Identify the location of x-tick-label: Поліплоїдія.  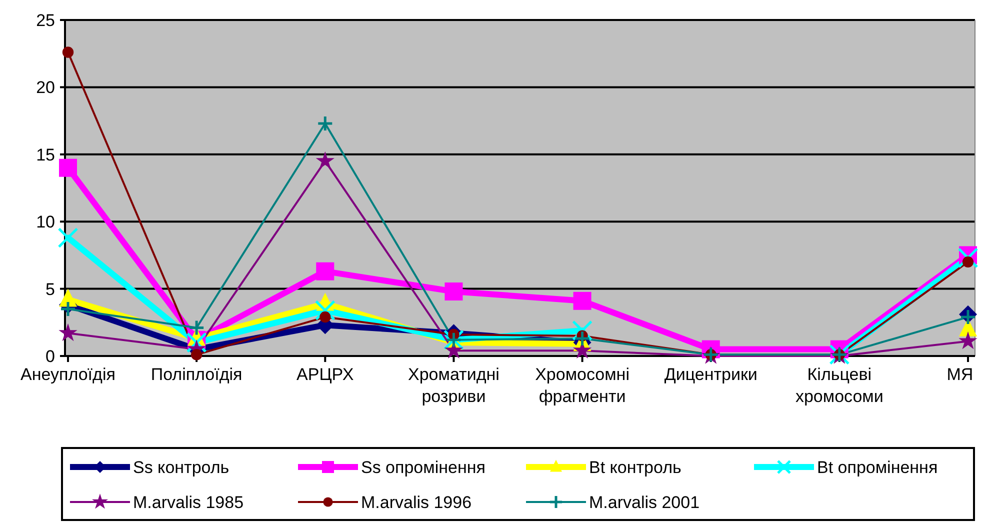
(196, 374).